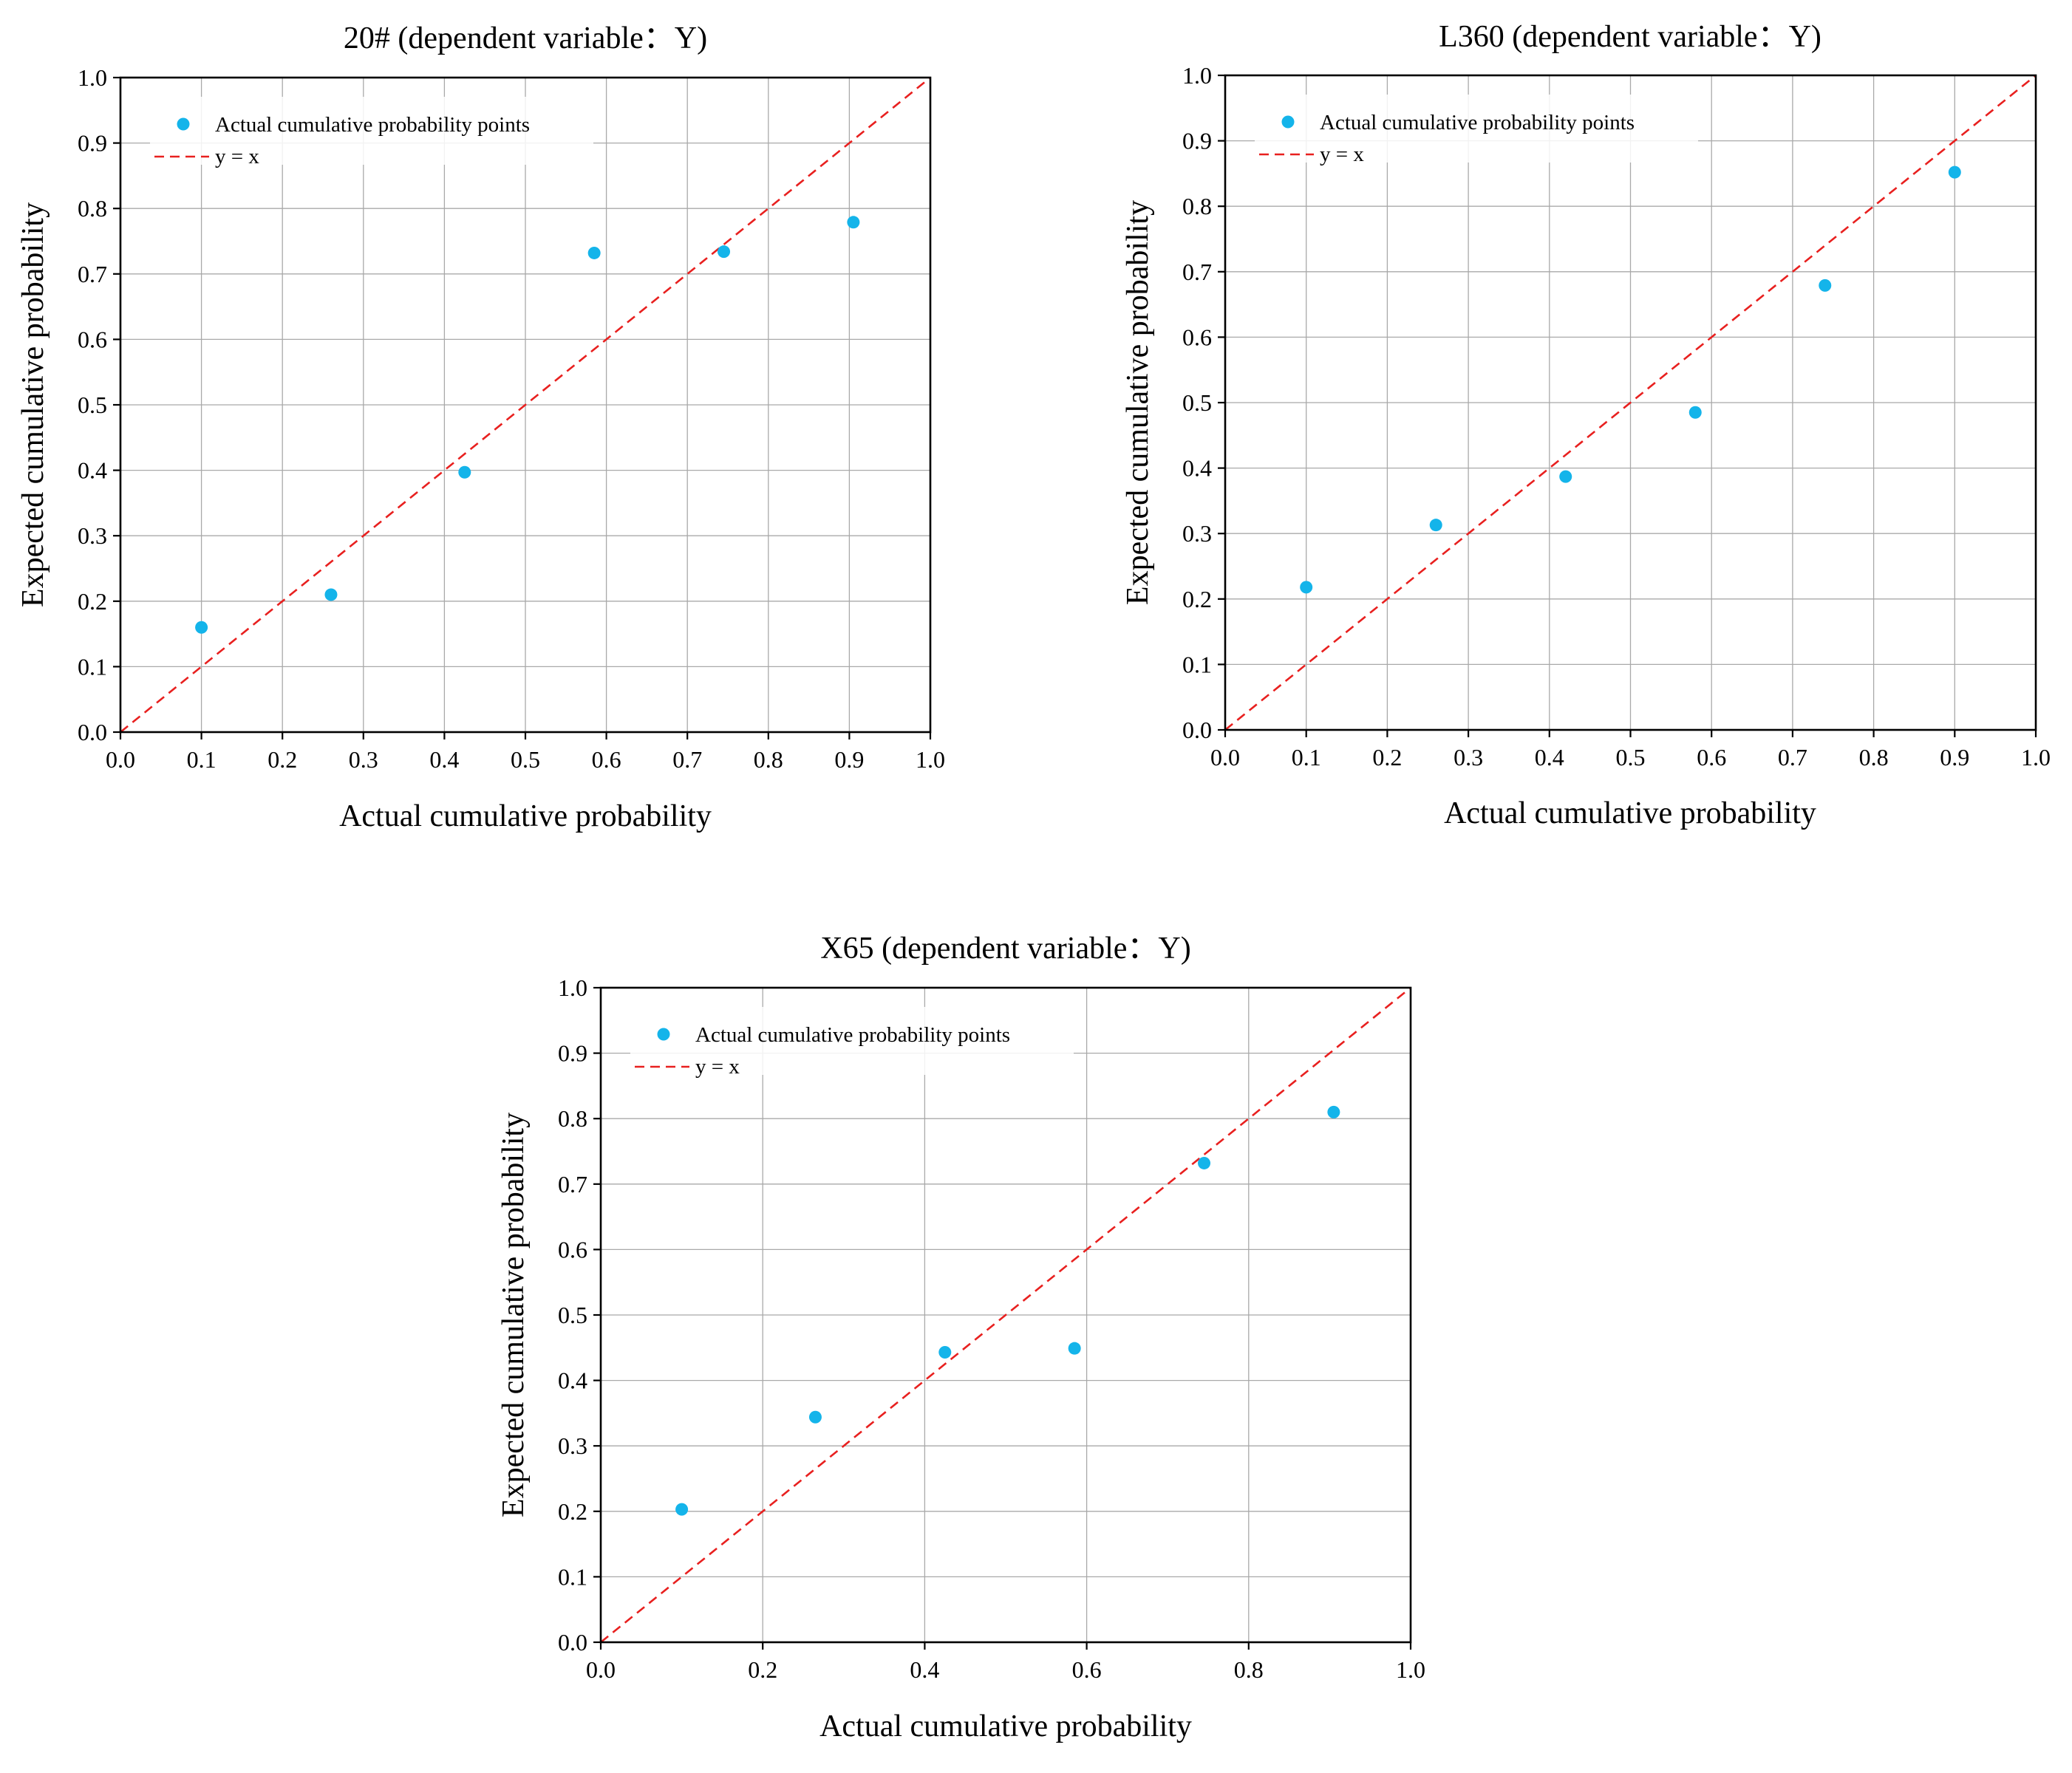 The height and width of the screenshot is (1773, 2072). Describe the element at coordinates (525, 38) in the screenshot. I see `chart-title: 20# (dependent variable：Y)` at that location.